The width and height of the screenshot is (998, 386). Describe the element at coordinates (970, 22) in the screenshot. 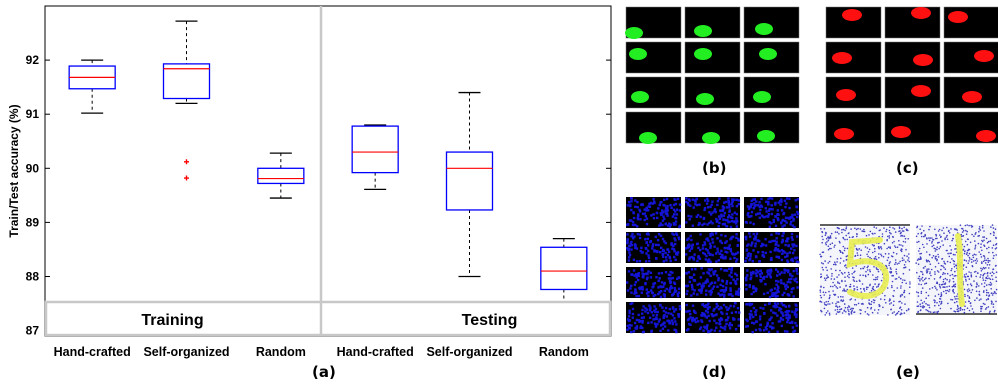

I see `tile` at that location.